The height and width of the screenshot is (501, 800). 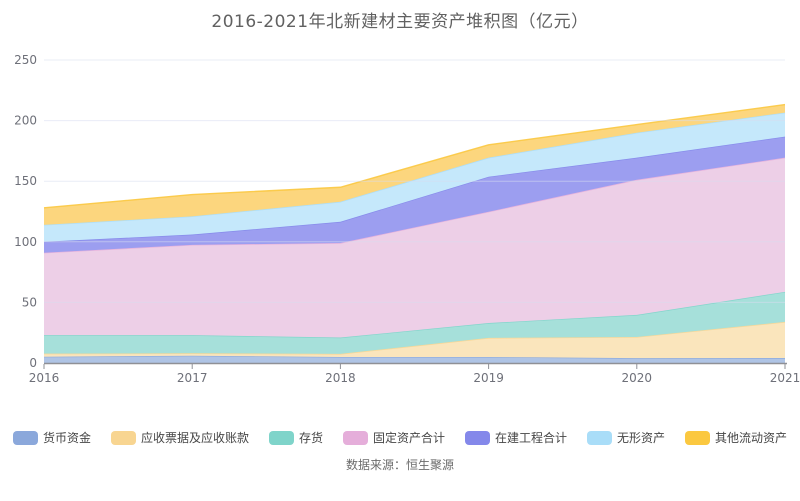 I want to click on legend-item-label: 货币资金, so click(x=66, y=438).